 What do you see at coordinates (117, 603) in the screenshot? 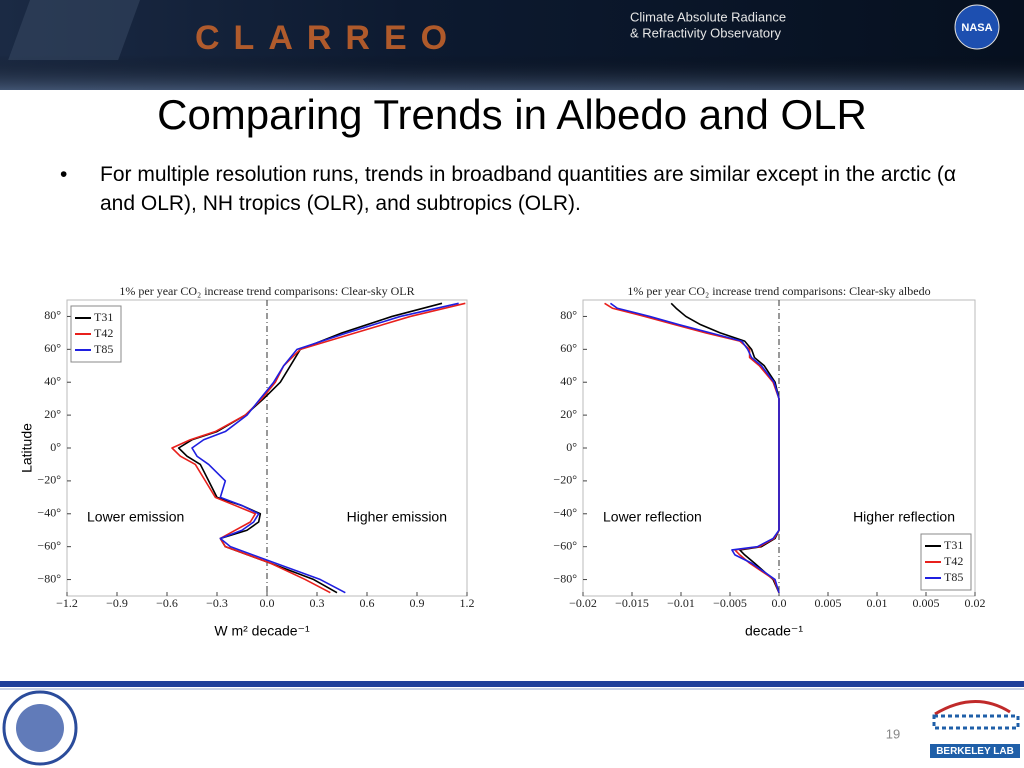
I see `x-tick-label: −0.9` at bounding box center [117, 603].